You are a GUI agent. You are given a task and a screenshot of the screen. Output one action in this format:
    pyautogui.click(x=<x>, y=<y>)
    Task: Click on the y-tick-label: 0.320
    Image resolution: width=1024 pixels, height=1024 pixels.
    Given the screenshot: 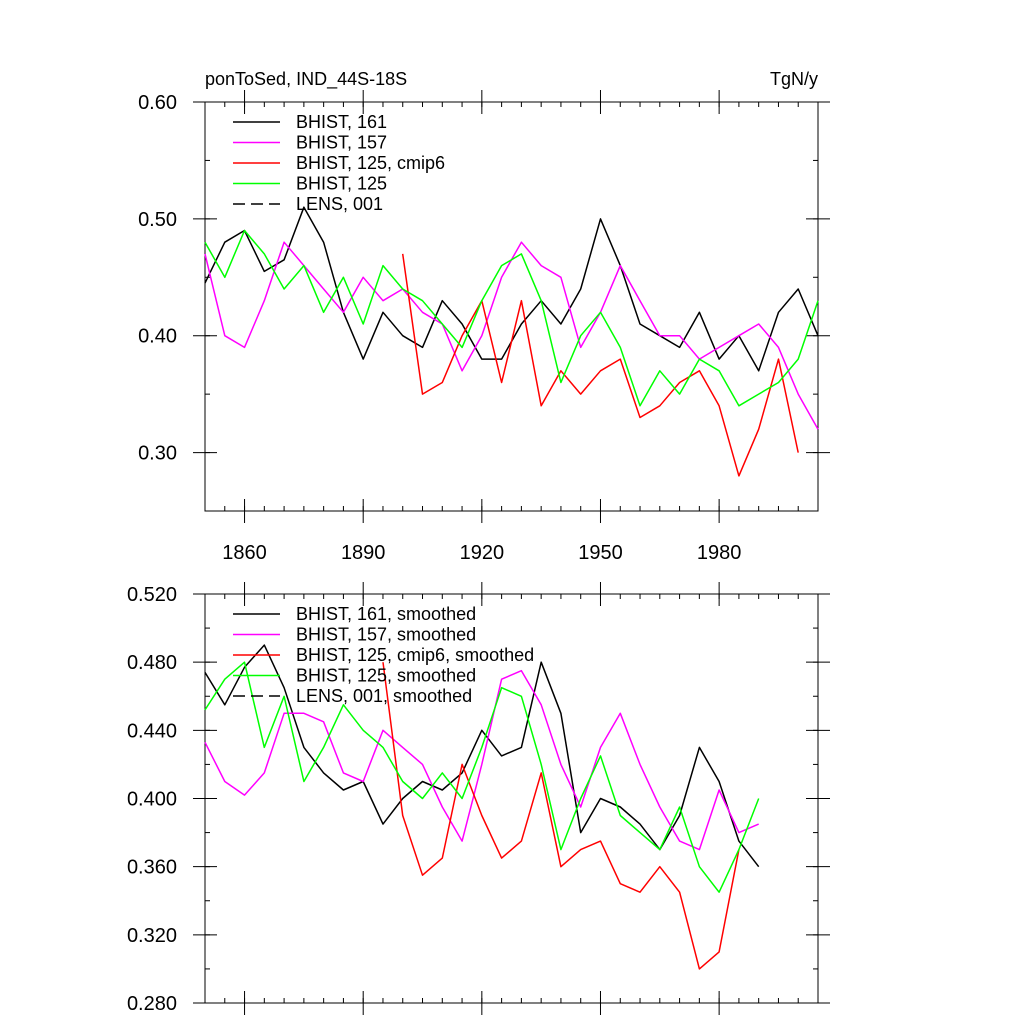 What is the action you would take?
    pyautogui.click(x=152, y=936)
    